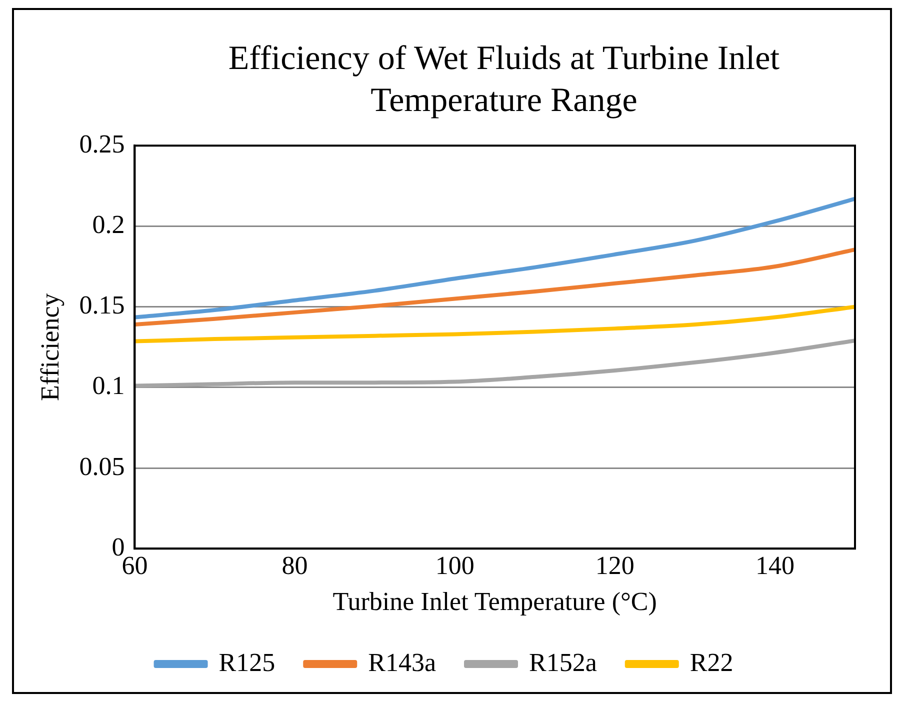 This screenshot has width=904, height=702. What do you see at coordinates (118, 547) in the screenshot?
I see `y-tick-label: 0` at bounding box center [118, 547].